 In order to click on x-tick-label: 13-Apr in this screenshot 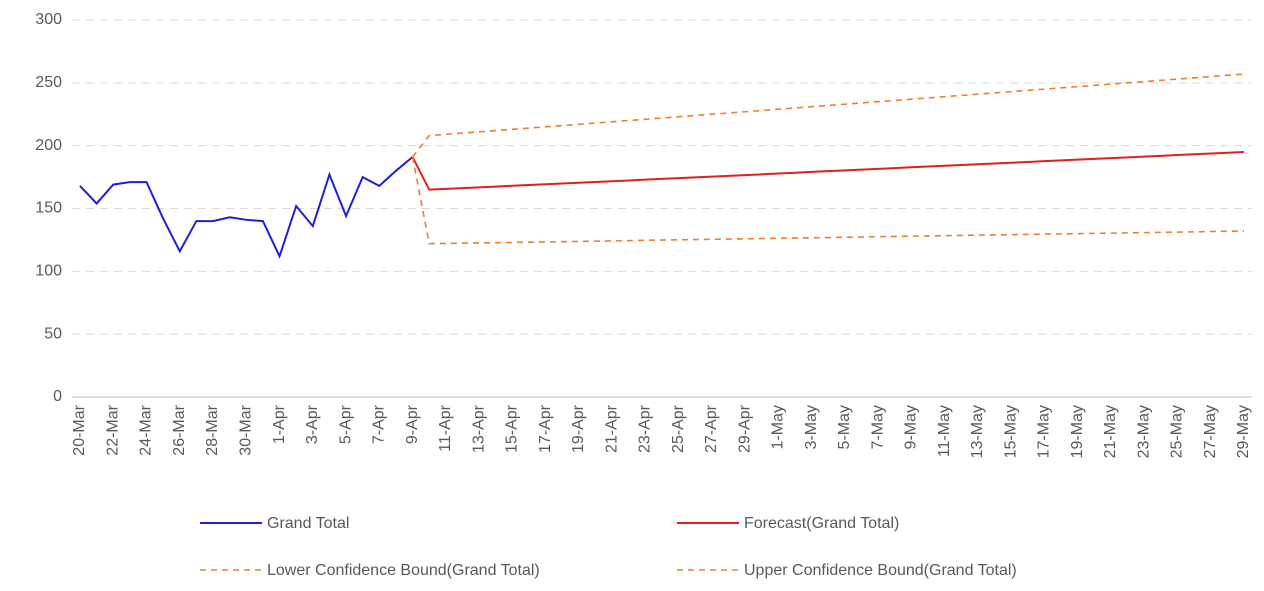, I will do `click(478, 428)`.